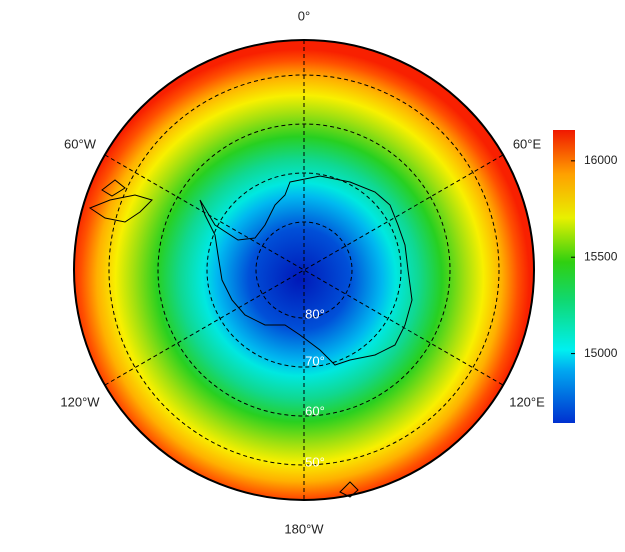 The image size is (625, 552). I want to click on colorbar-tick-label: 16000, so click(601, 160).